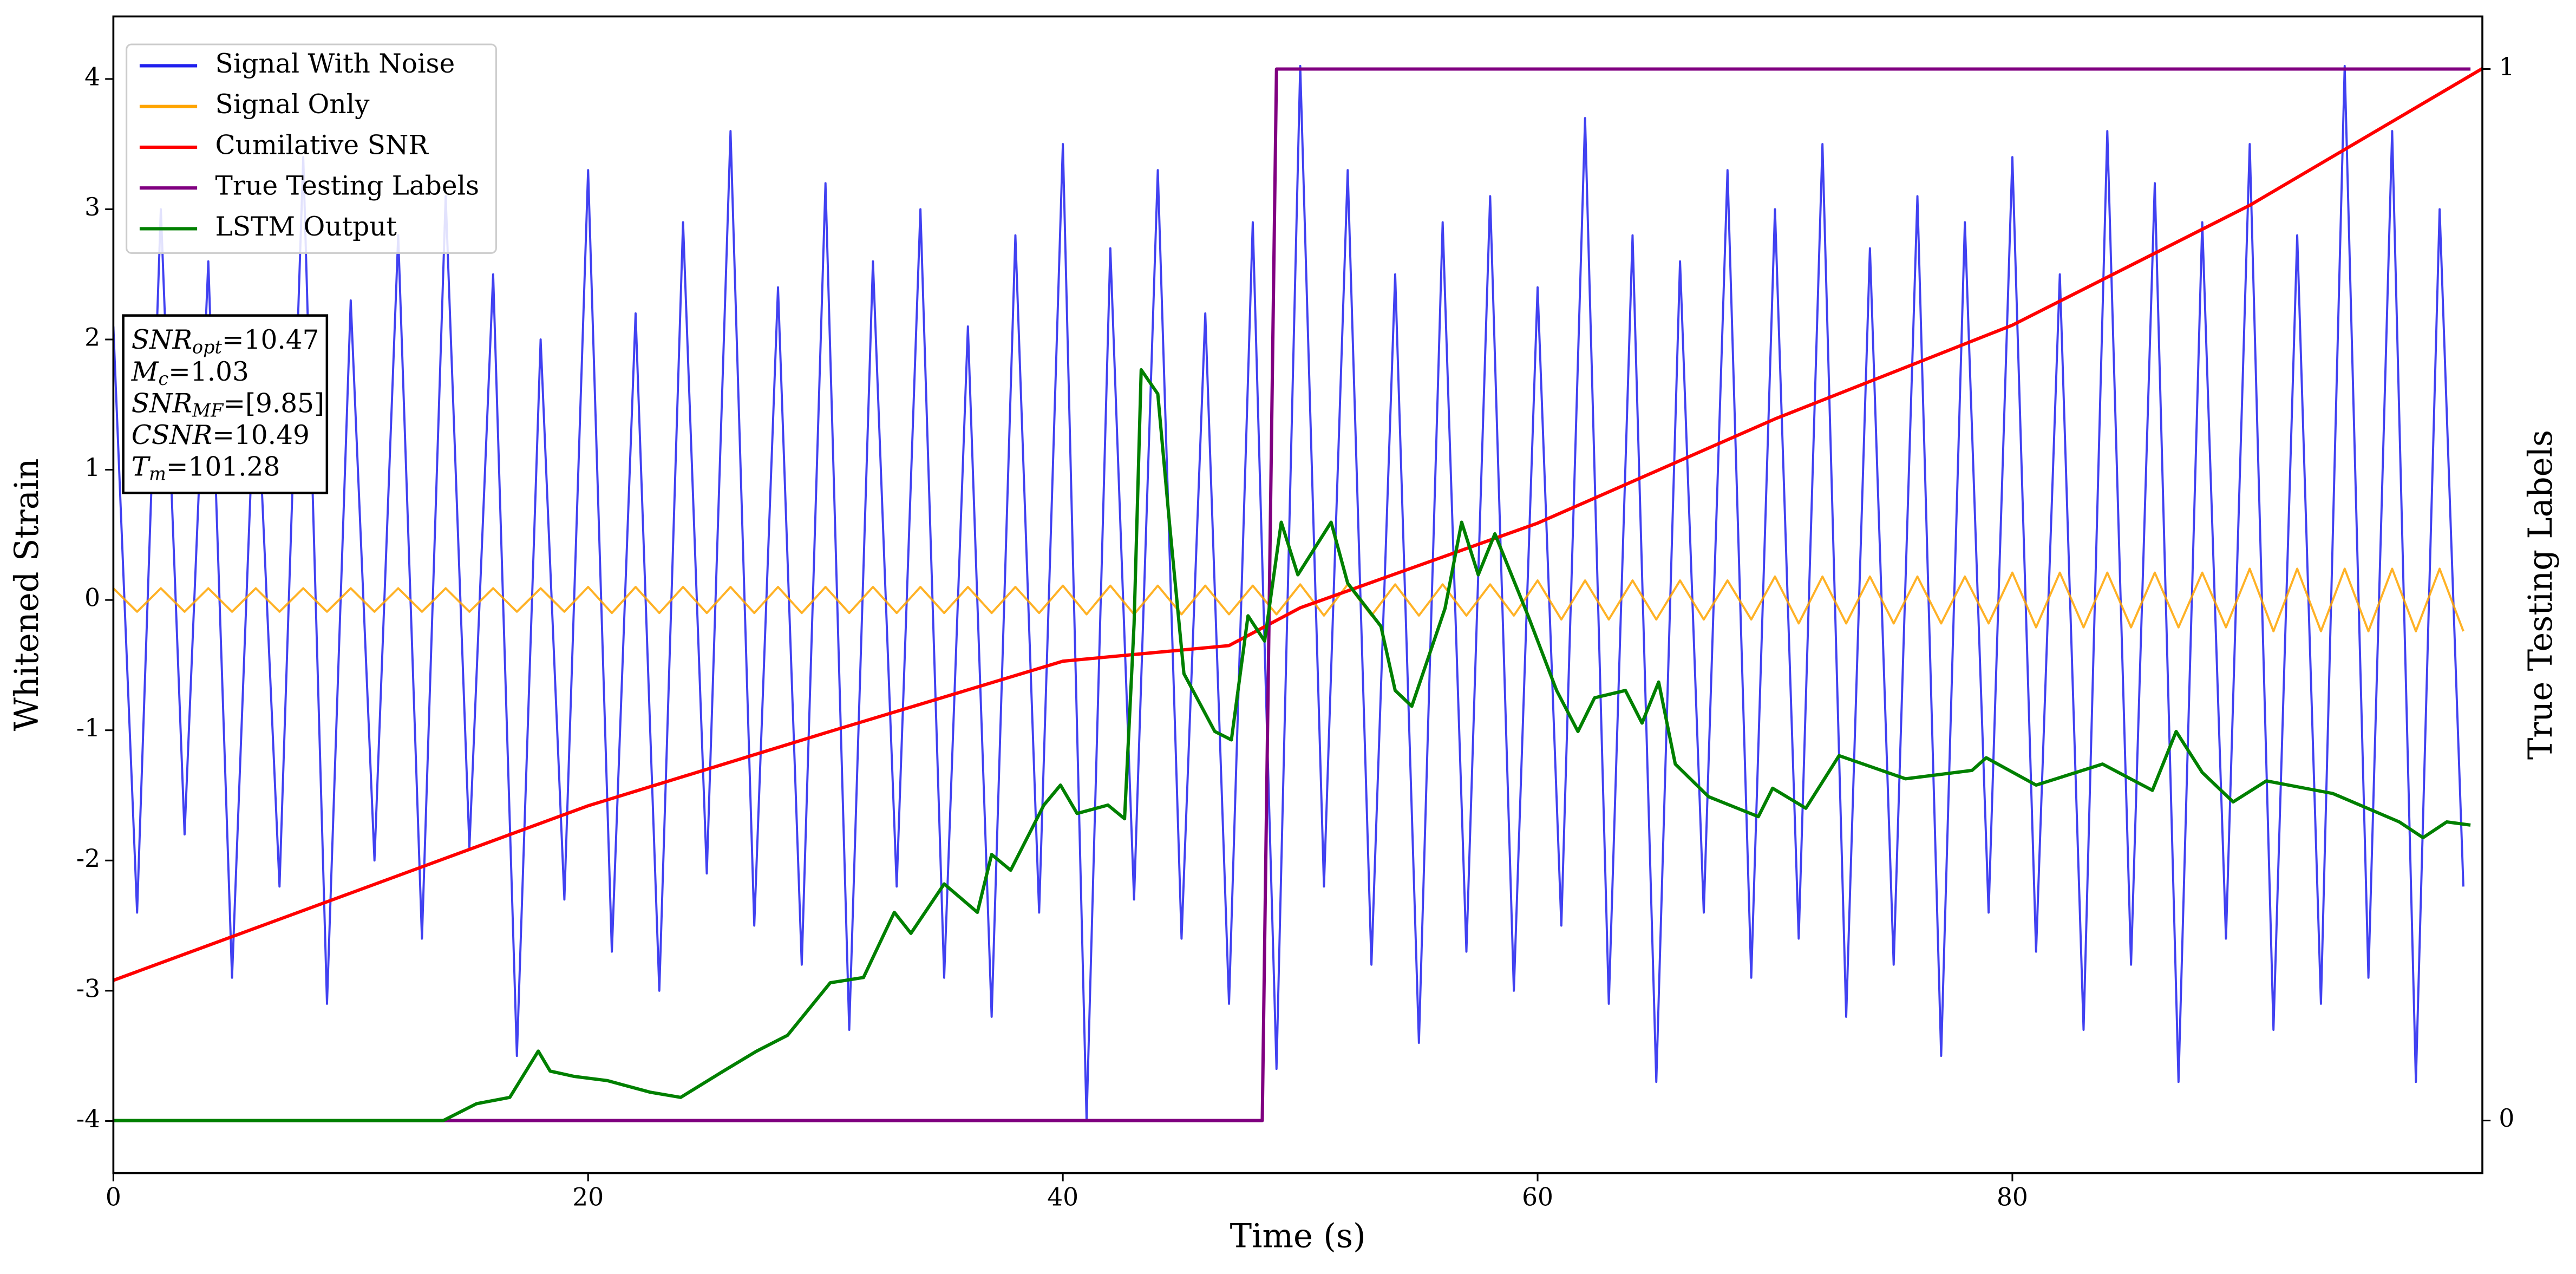 The height and width of the screenshot is (1274, 2576). Describe the element at coordinates (145, 371) in the screenshot. I see `annotation-symbol: M` at that location.